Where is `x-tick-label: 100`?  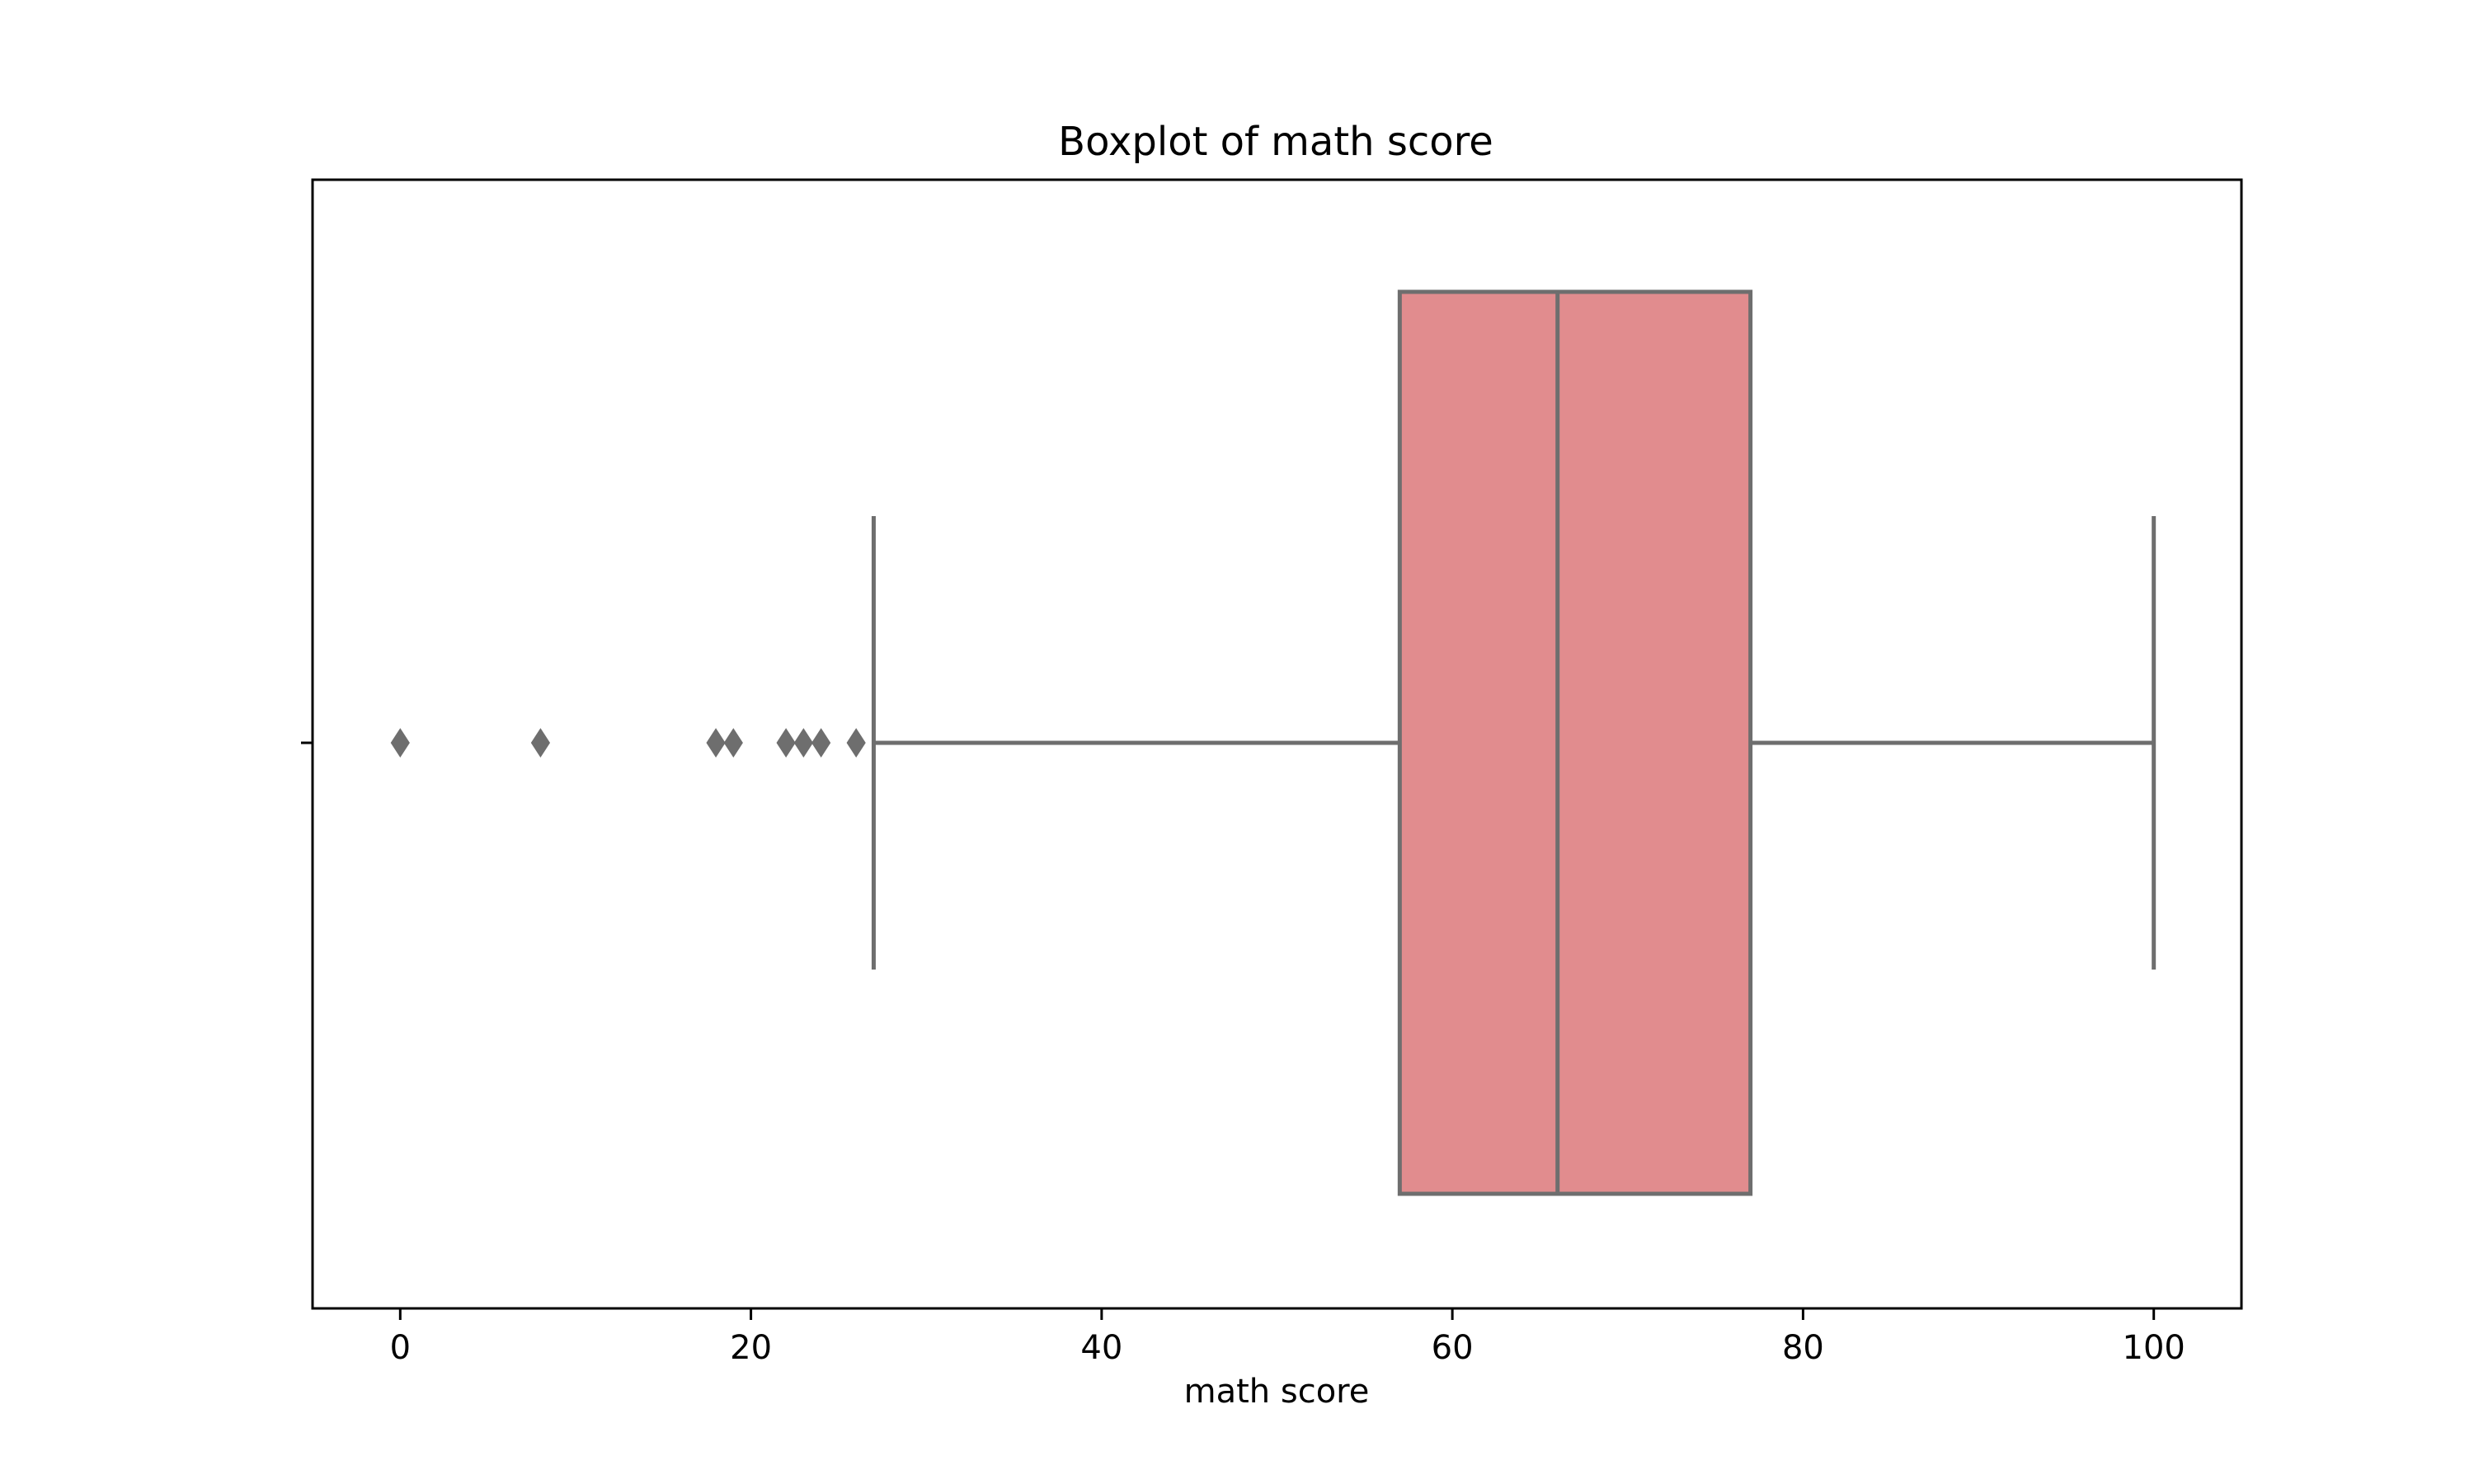
x-tick-label: 100 is located at coordinates (2154, 1348).